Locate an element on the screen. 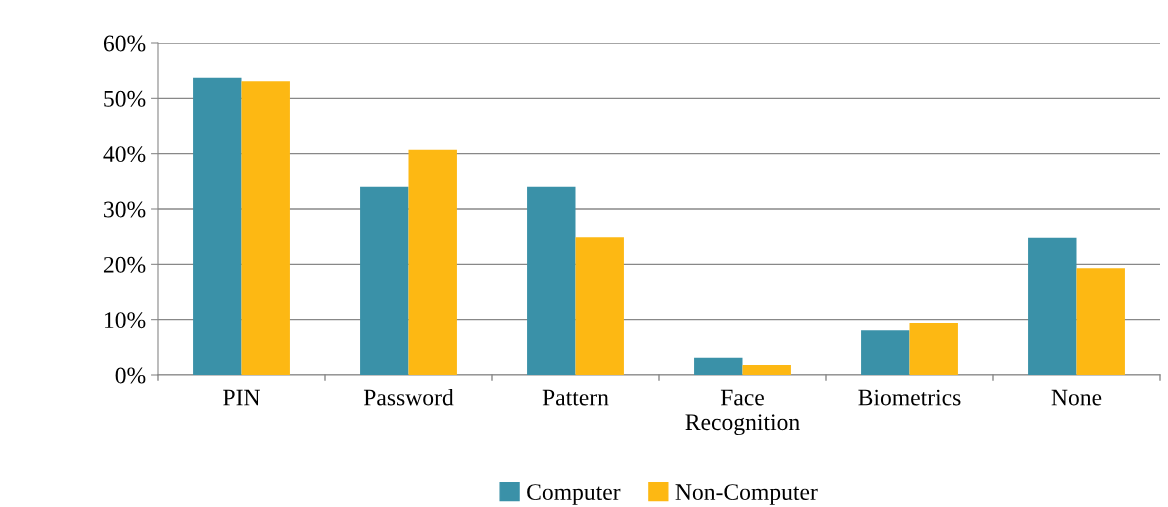  x-tick-label: None is located at coordinates (1076, 397).